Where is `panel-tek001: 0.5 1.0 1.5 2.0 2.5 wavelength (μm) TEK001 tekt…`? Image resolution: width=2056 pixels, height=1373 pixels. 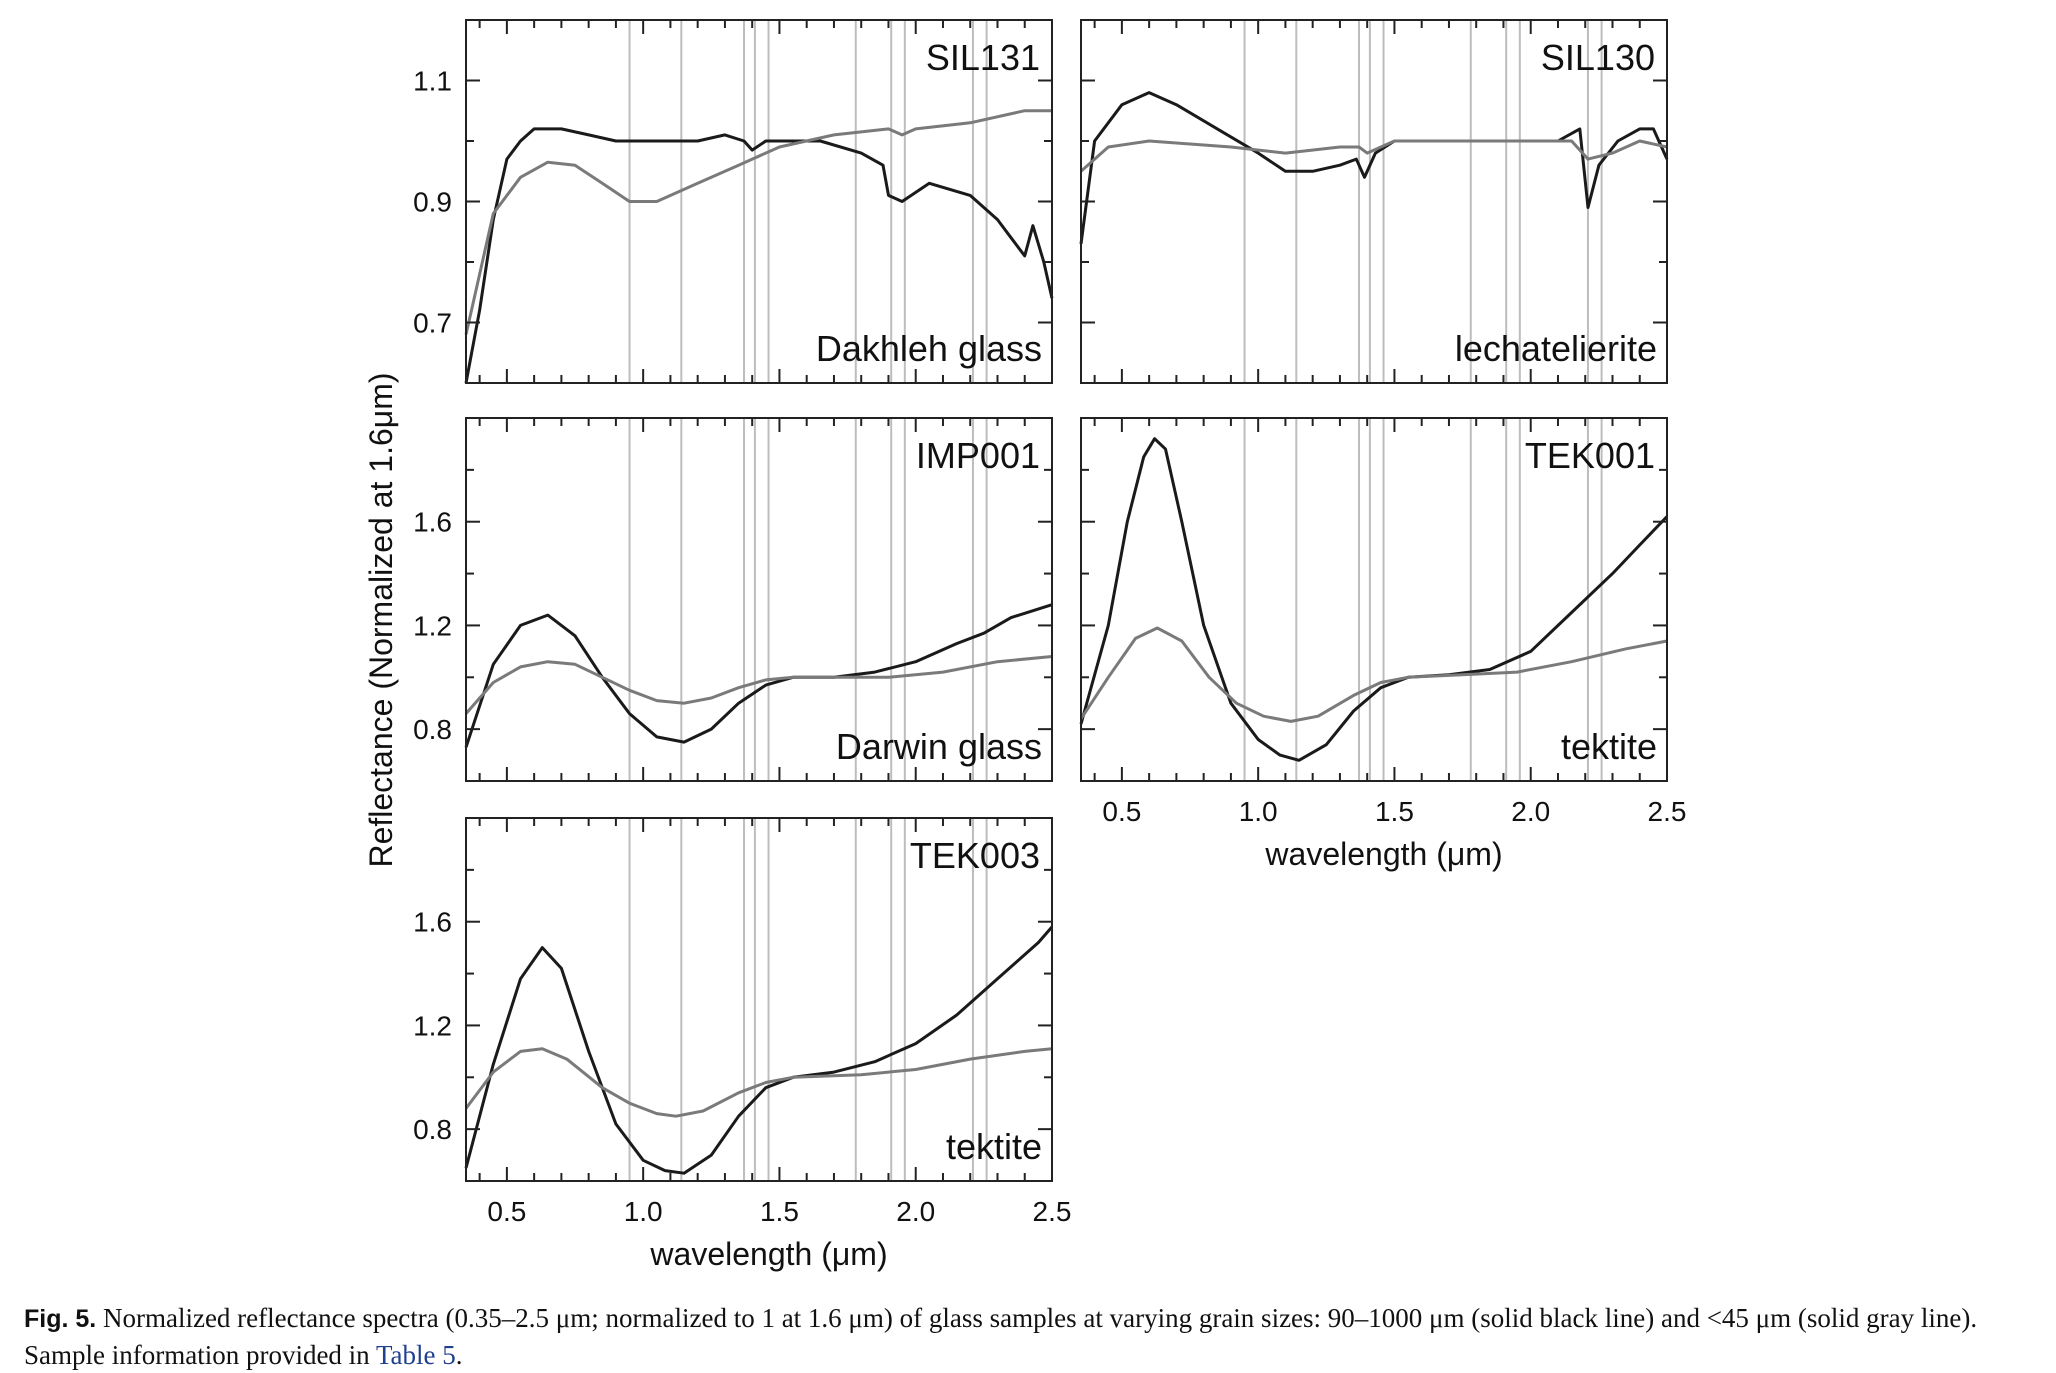
panel-tek001: 0.5 1.0 1.5 2.0 2.5 wavelength (μm) TEK001 tekt… is located at coordinates (1383, 644).